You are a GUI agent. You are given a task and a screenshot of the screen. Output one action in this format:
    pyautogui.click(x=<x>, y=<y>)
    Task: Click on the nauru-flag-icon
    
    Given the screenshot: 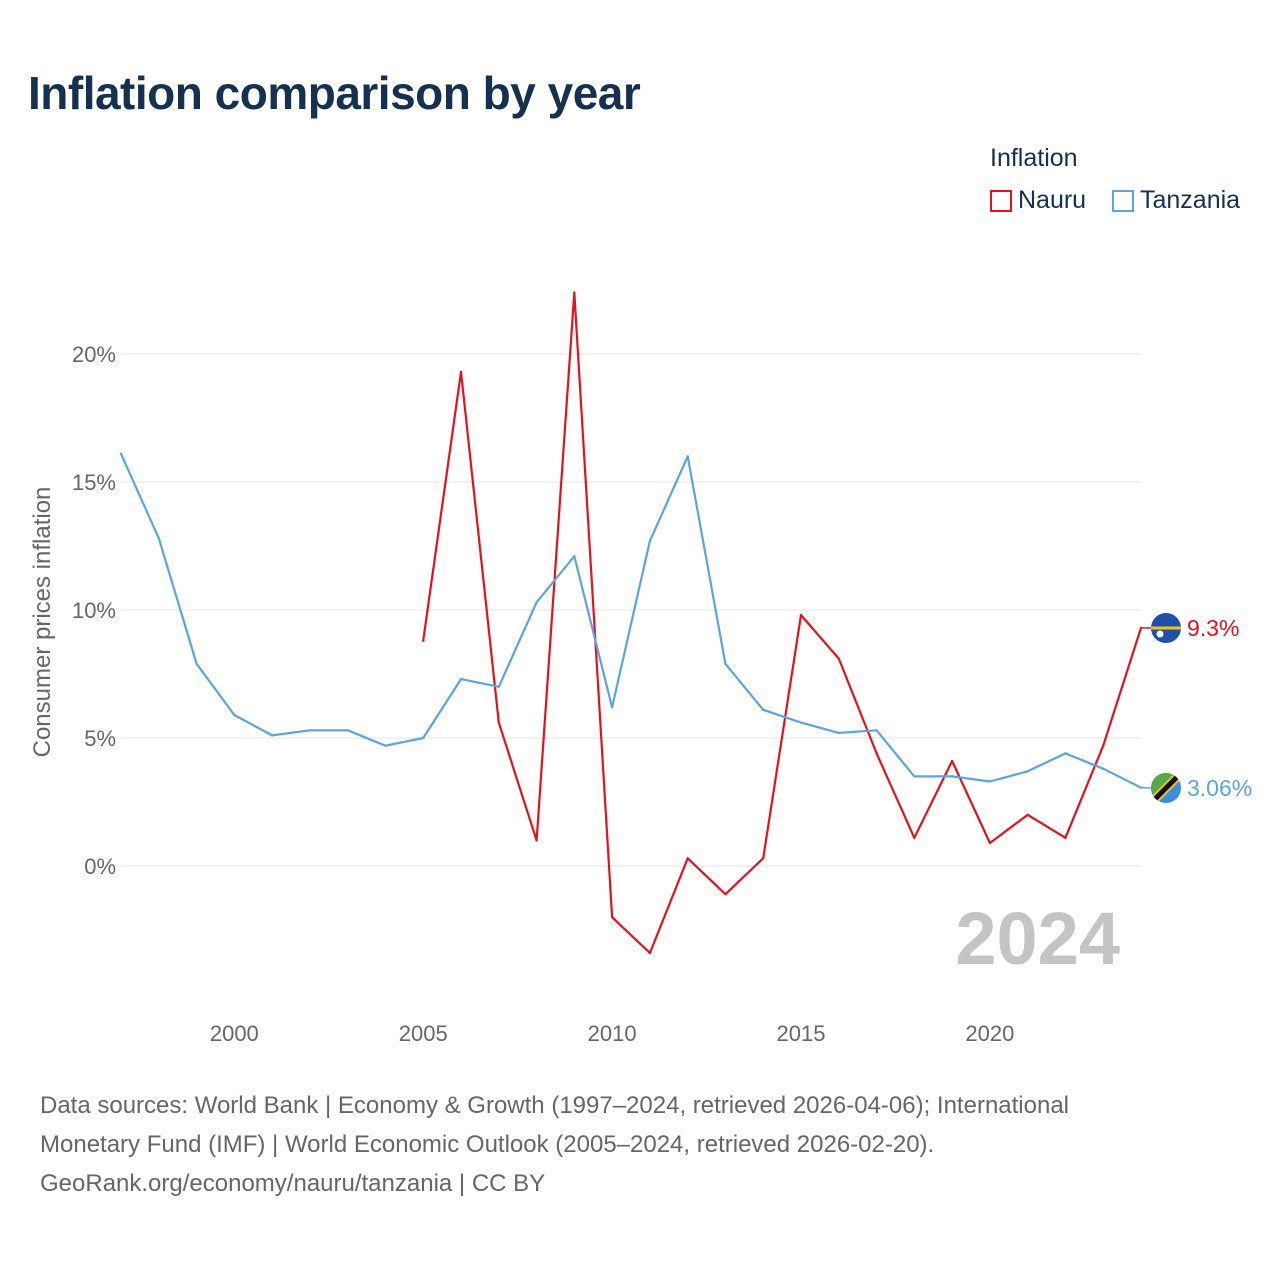 What is the action you would take?
    pyautogui.click(x=1166, y=628)
    